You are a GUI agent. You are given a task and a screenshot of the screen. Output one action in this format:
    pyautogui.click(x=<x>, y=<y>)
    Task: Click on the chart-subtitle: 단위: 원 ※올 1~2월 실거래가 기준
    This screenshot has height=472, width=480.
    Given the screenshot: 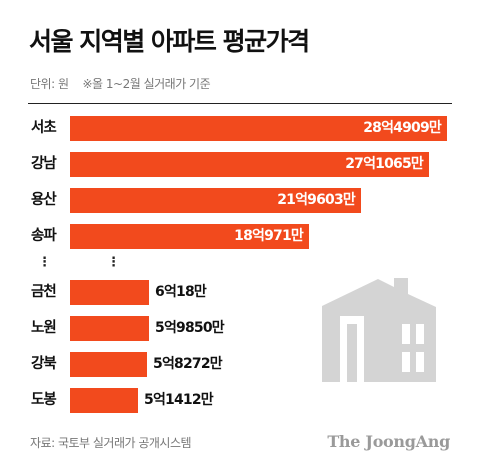 What is the action you would take?
    pyautogui.click(x=120, y=83)
    